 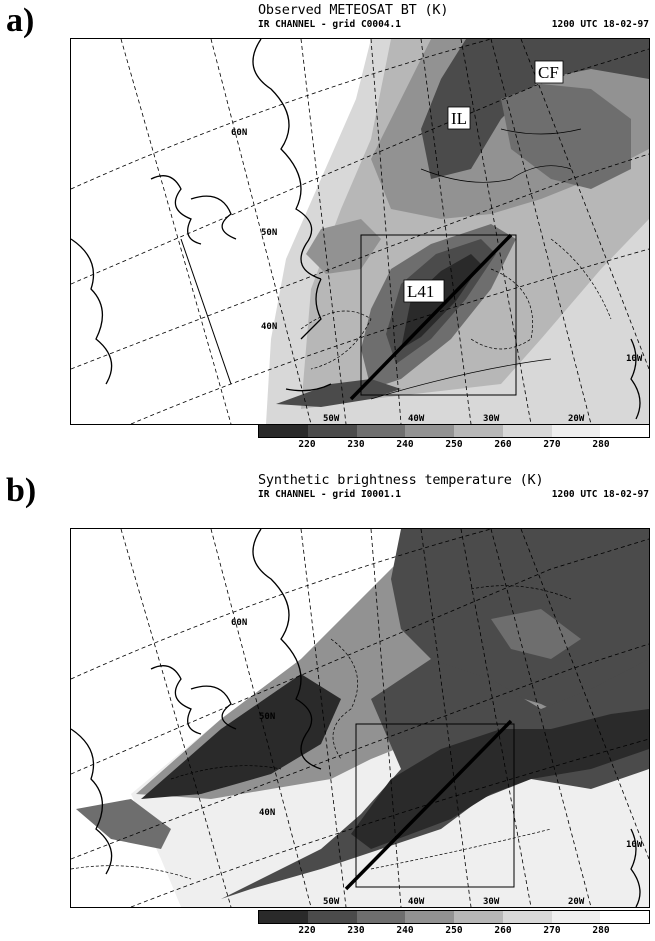 What do you see at coordinates (329, 24) in the screenshot?
I see `map-subtitle: IR CHANNEL - grid C0004.1` at bounding box center [329, 24].